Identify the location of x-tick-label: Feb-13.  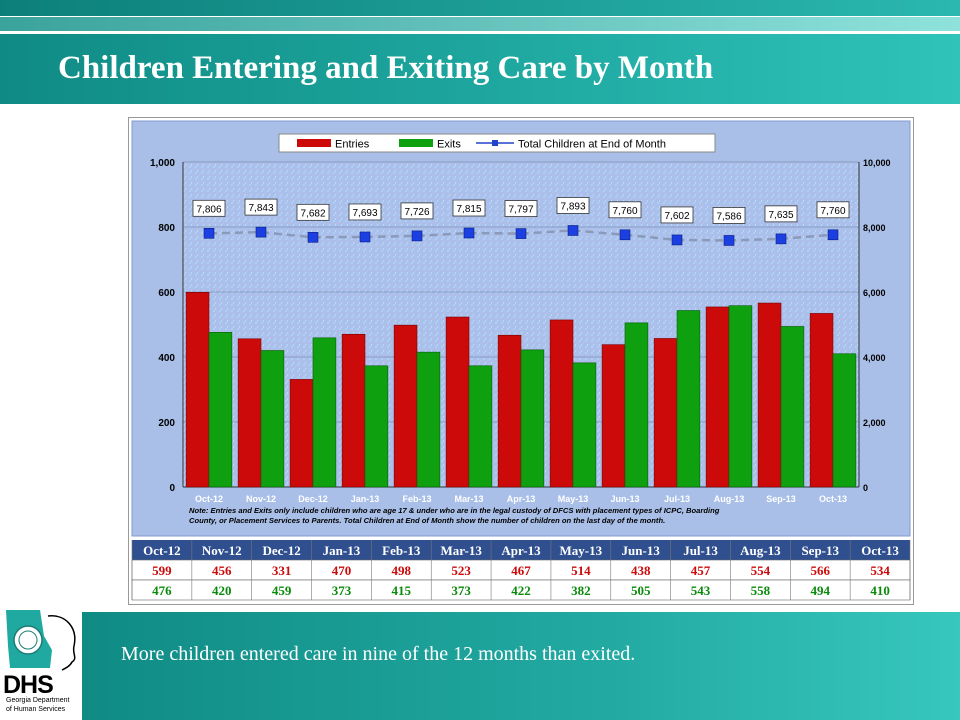
(416, 499).